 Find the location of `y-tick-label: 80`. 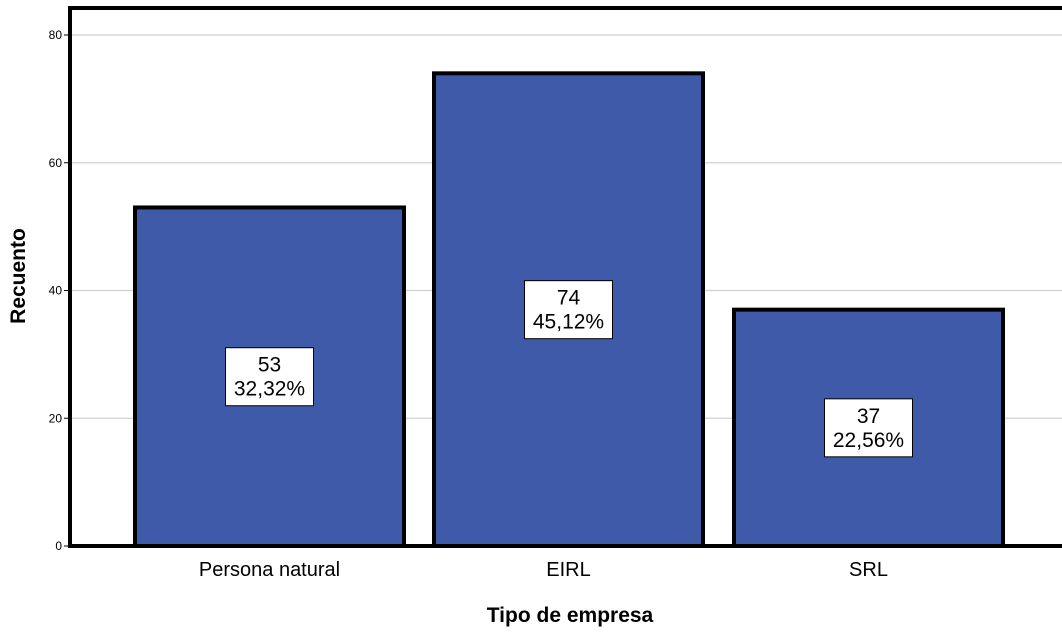

y-tick-label: 80 is located at coordinates (56, 35).